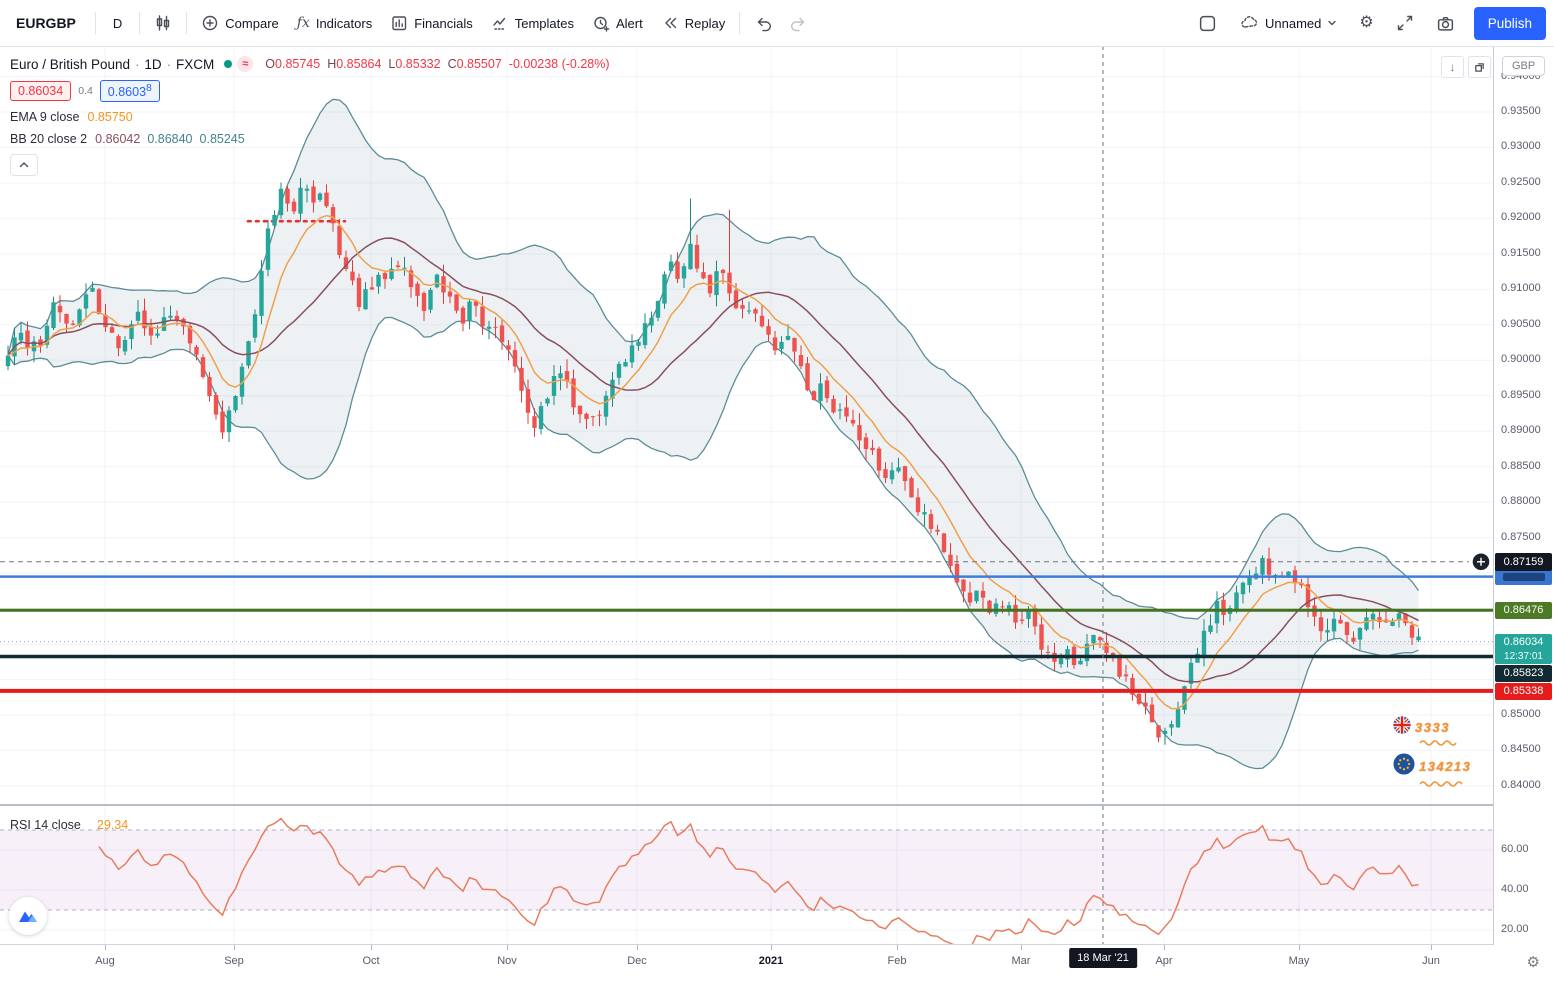 Image resolution: width=1554 pixels, height=984 pixels. Describe the element at coordinates (45, 117) in the screenshot. I see `ema-label: EMA 9 close` at that location.